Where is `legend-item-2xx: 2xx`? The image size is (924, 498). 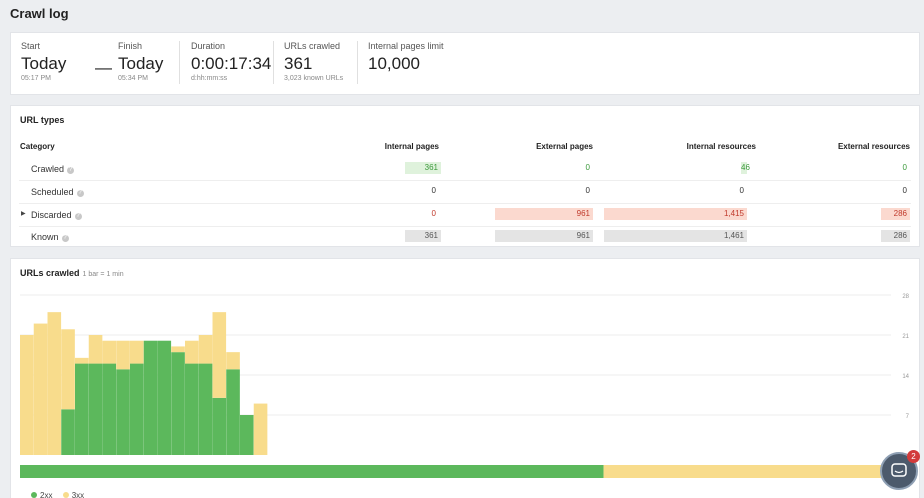
legend-item-2xx: 2xx is located at coordinates (41, 494).